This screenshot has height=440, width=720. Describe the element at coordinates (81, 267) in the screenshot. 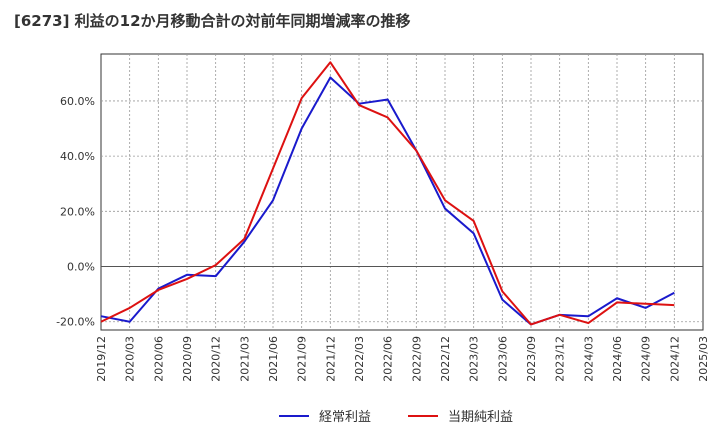

I see `y-tick-label: 0.0%` at that location.